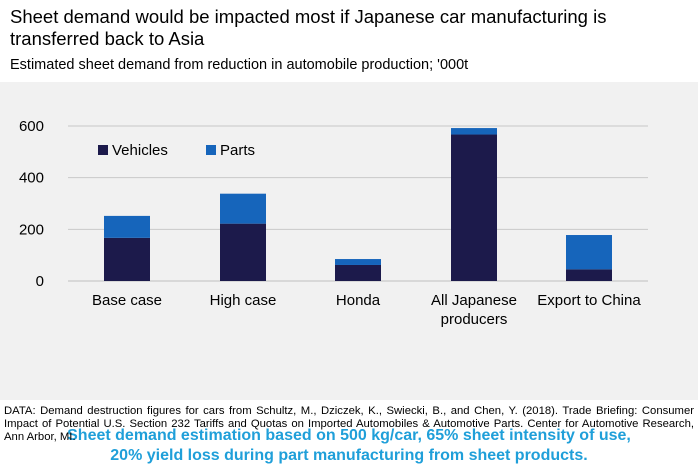  Describe the element at coordinates (474, 319) in the screenshot. I see `x-category-label: producers` at that location.